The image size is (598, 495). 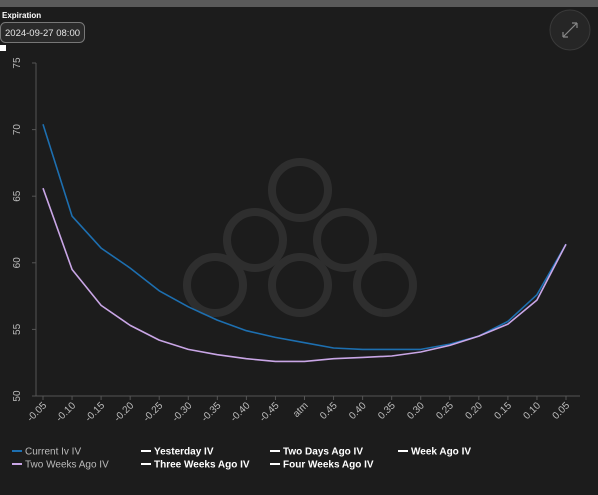 What do you see at coordinates (328, 465) in the screenshot?
I see `legend-label: Four Weeks Ago IV` at bounding box center [328, 465].